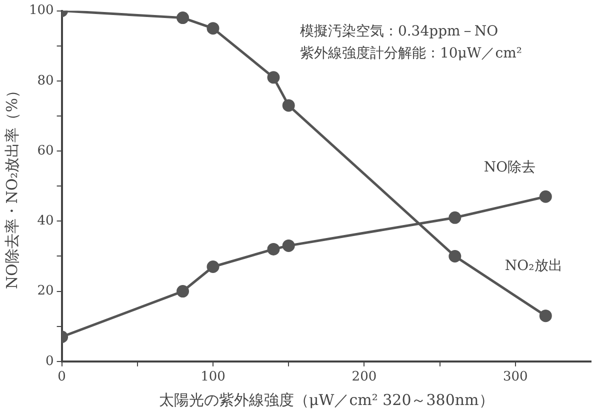 The image size is (601, 414). I want to click on x-tick-label: 300, so click(515, 377).